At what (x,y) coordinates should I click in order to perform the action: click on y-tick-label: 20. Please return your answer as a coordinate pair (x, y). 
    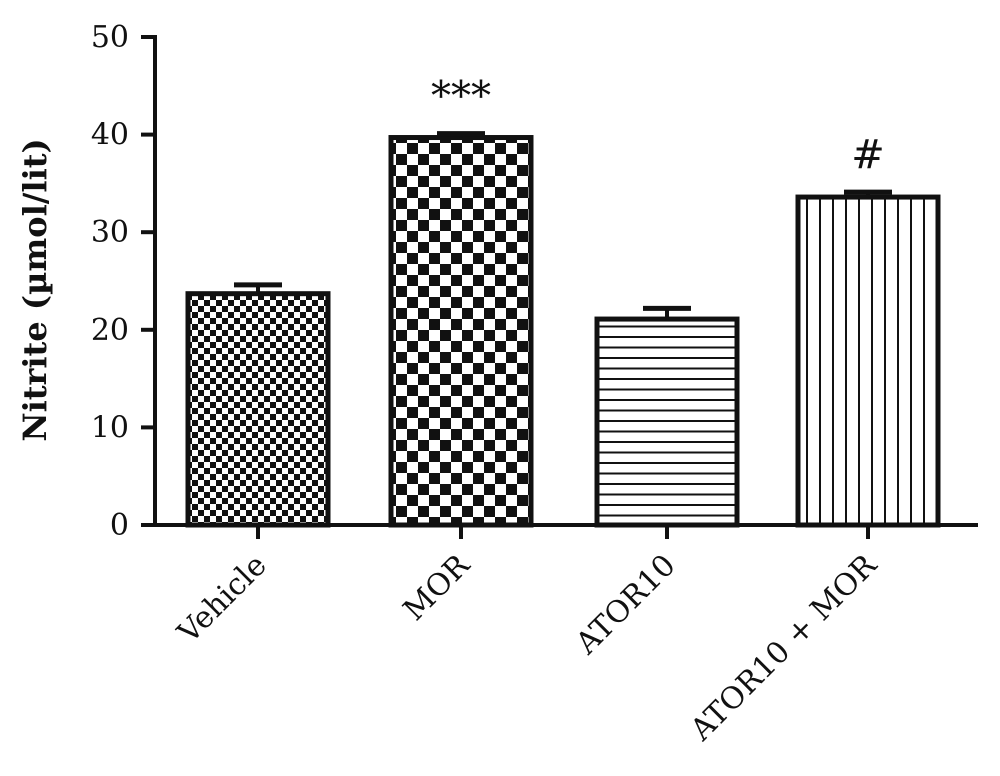
    Looking at the image, I should click on (110, 330).